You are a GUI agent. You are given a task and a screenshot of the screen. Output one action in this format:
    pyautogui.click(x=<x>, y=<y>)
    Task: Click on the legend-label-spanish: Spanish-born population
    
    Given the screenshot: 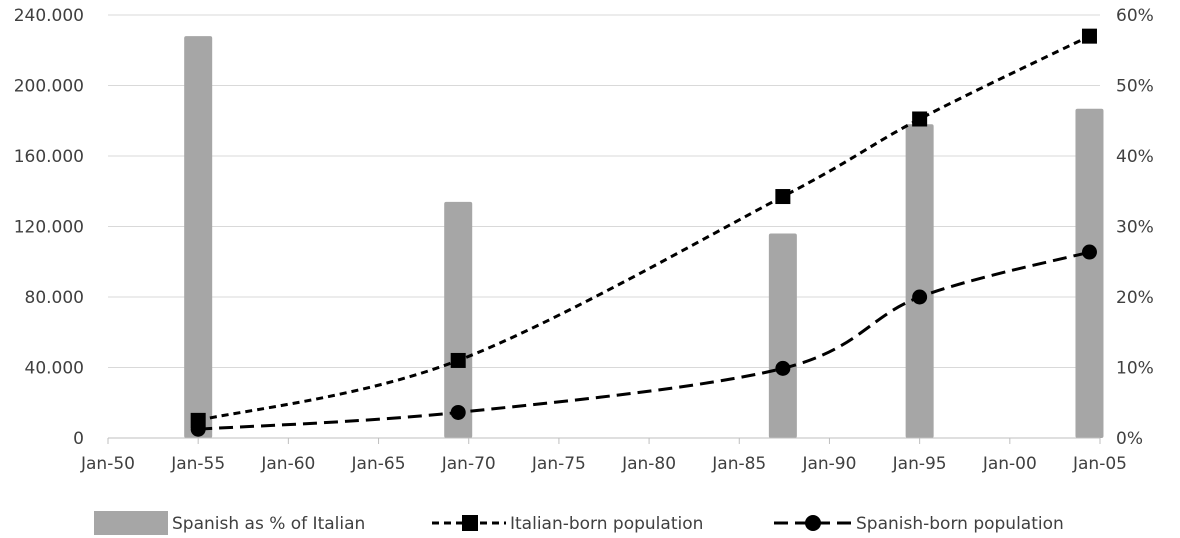 What is the action you would take?
    pyautogui.click(x=960, y=524)
    